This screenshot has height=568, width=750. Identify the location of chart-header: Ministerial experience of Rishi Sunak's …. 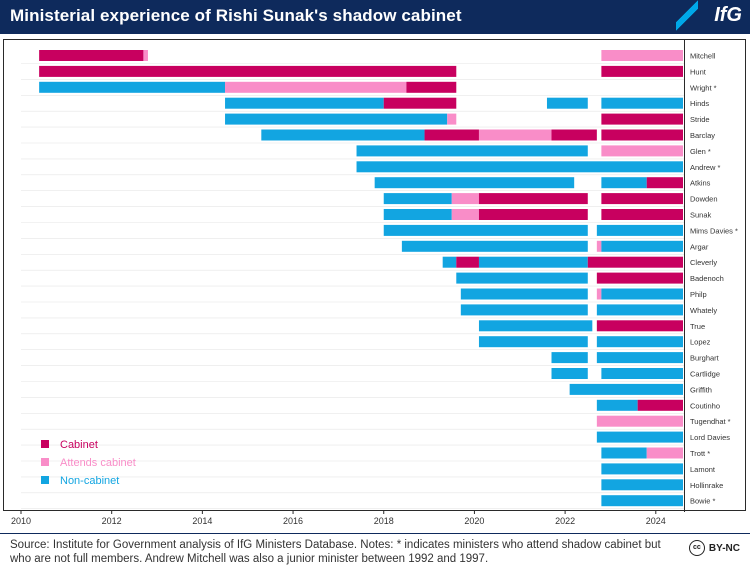
(375, 17).